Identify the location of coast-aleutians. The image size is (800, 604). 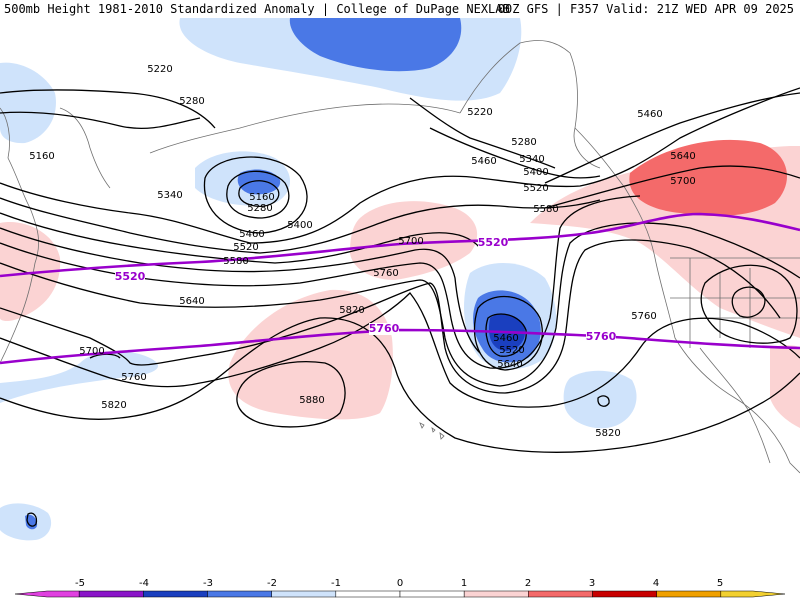
(305, 128).